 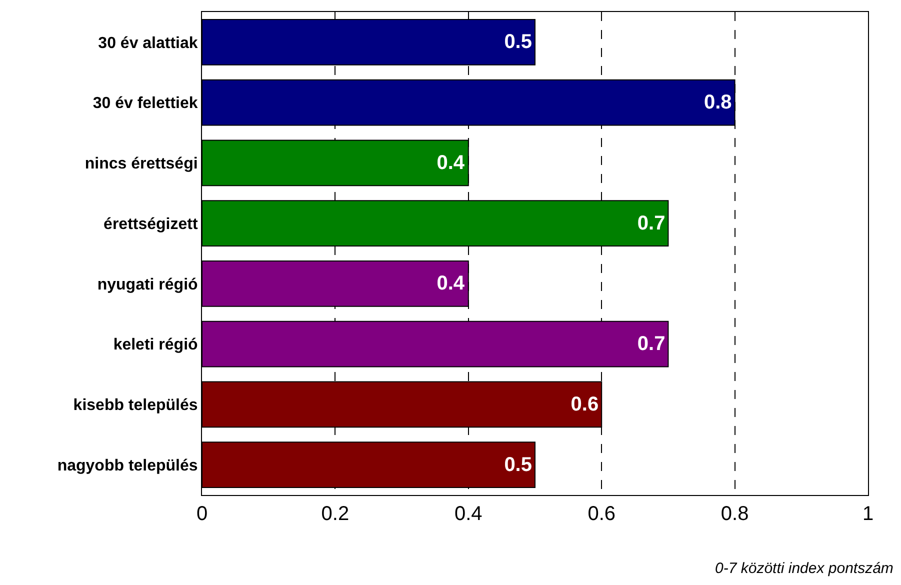 What do you see at coordinates (135, 405) in the screenshot?
I see `y-tick-label: kisebb település` at bounding box center [135, 405].